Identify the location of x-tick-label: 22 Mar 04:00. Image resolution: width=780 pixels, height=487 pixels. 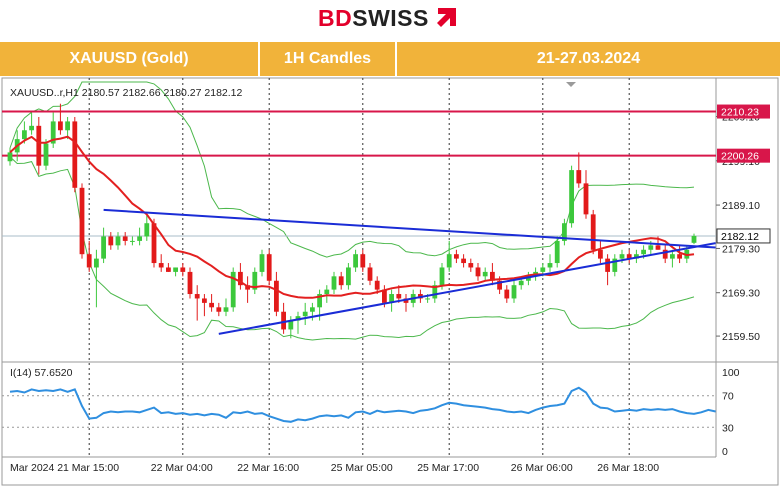
(182, 468).